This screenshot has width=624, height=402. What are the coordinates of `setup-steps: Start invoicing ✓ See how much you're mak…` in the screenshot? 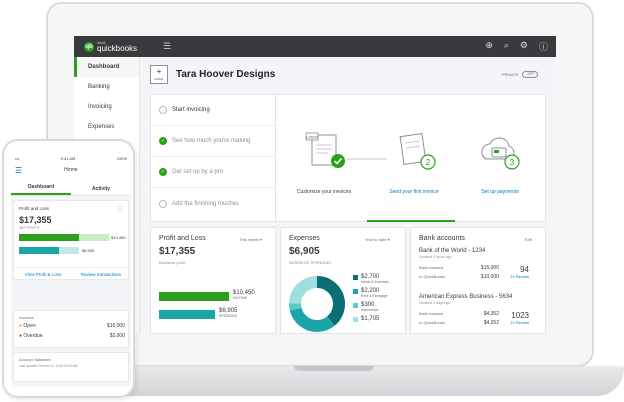 It's located at (213, 158).